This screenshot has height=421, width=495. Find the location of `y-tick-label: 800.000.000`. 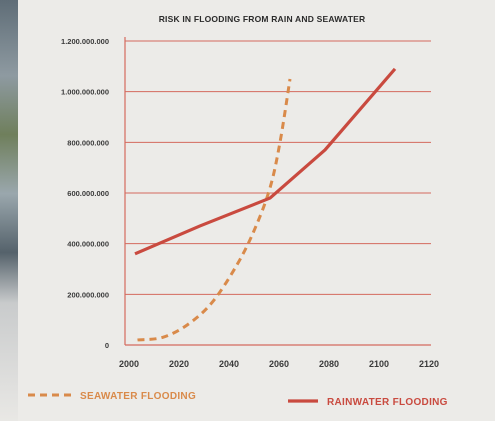

y-tick-label: 800.000.000 is located at coordinates (88, 142).